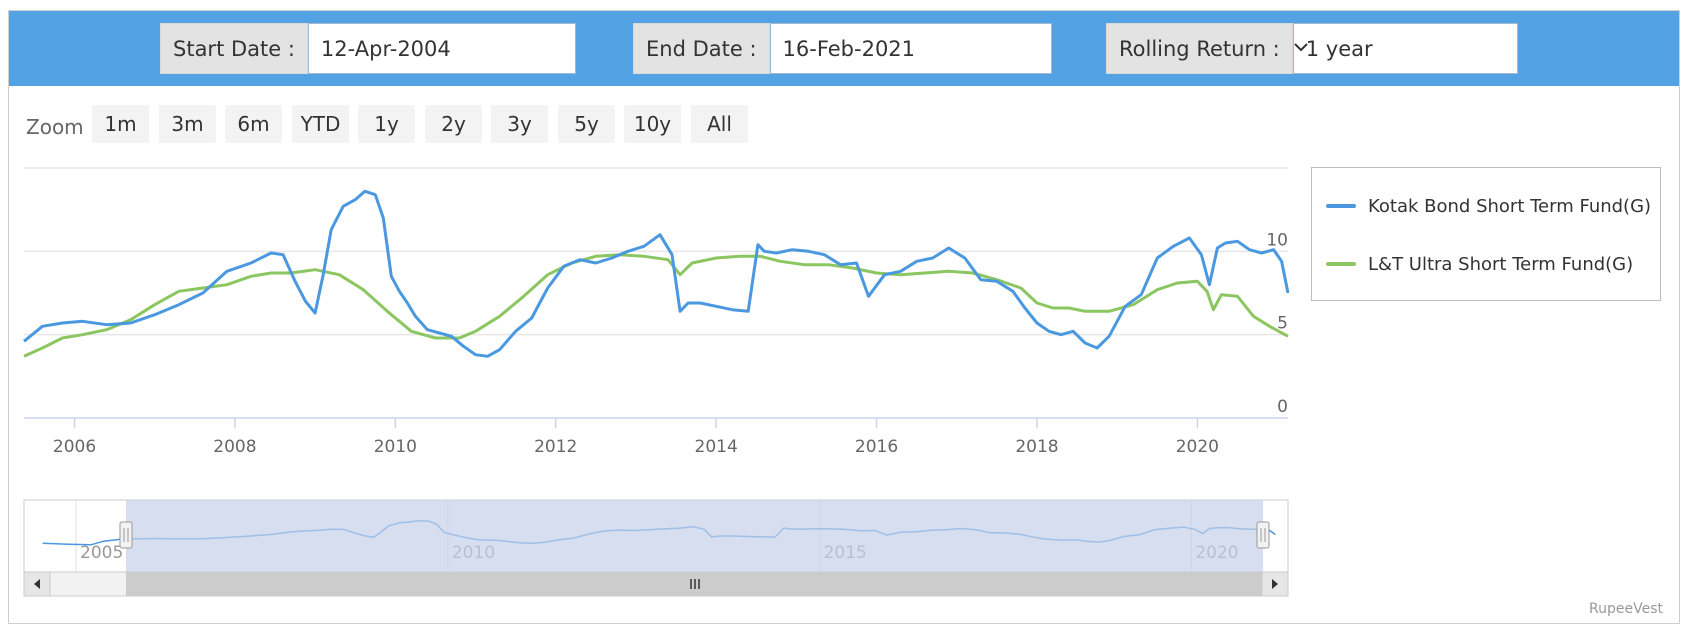 This screenshot has width=1687, height=635. Describe the element at coordinates (1282, 324) in the screenshot. I see `y-tick-label: 5` at that location.